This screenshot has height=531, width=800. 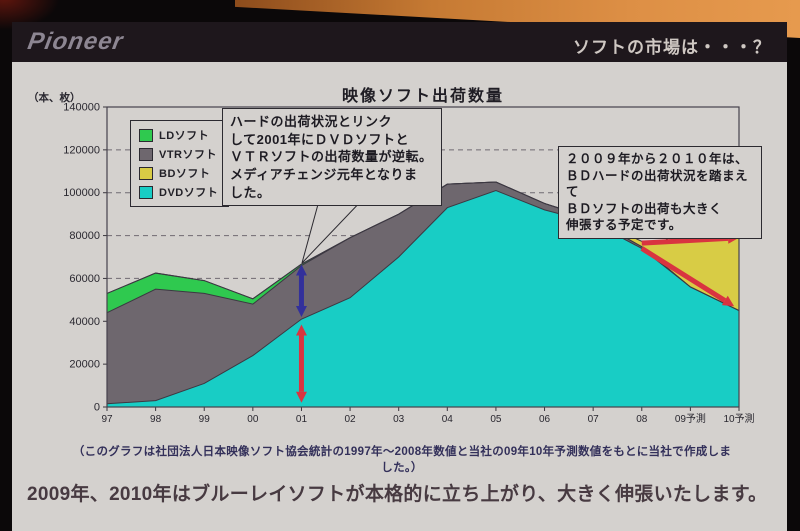 What do you see at coordinates (54, 98) in the screenshot?
I see `y-axis-unit-label: （本、枚）` at bounding box center [54, 98].